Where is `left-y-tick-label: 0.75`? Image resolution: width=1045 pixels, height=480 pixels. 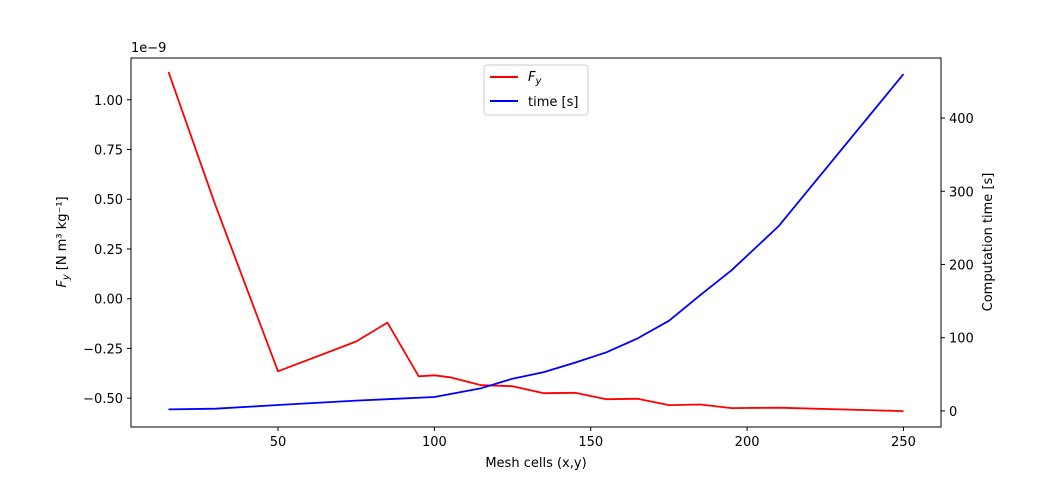
left-y-tick-label: 0.75 is located at coordinates (108, 151).